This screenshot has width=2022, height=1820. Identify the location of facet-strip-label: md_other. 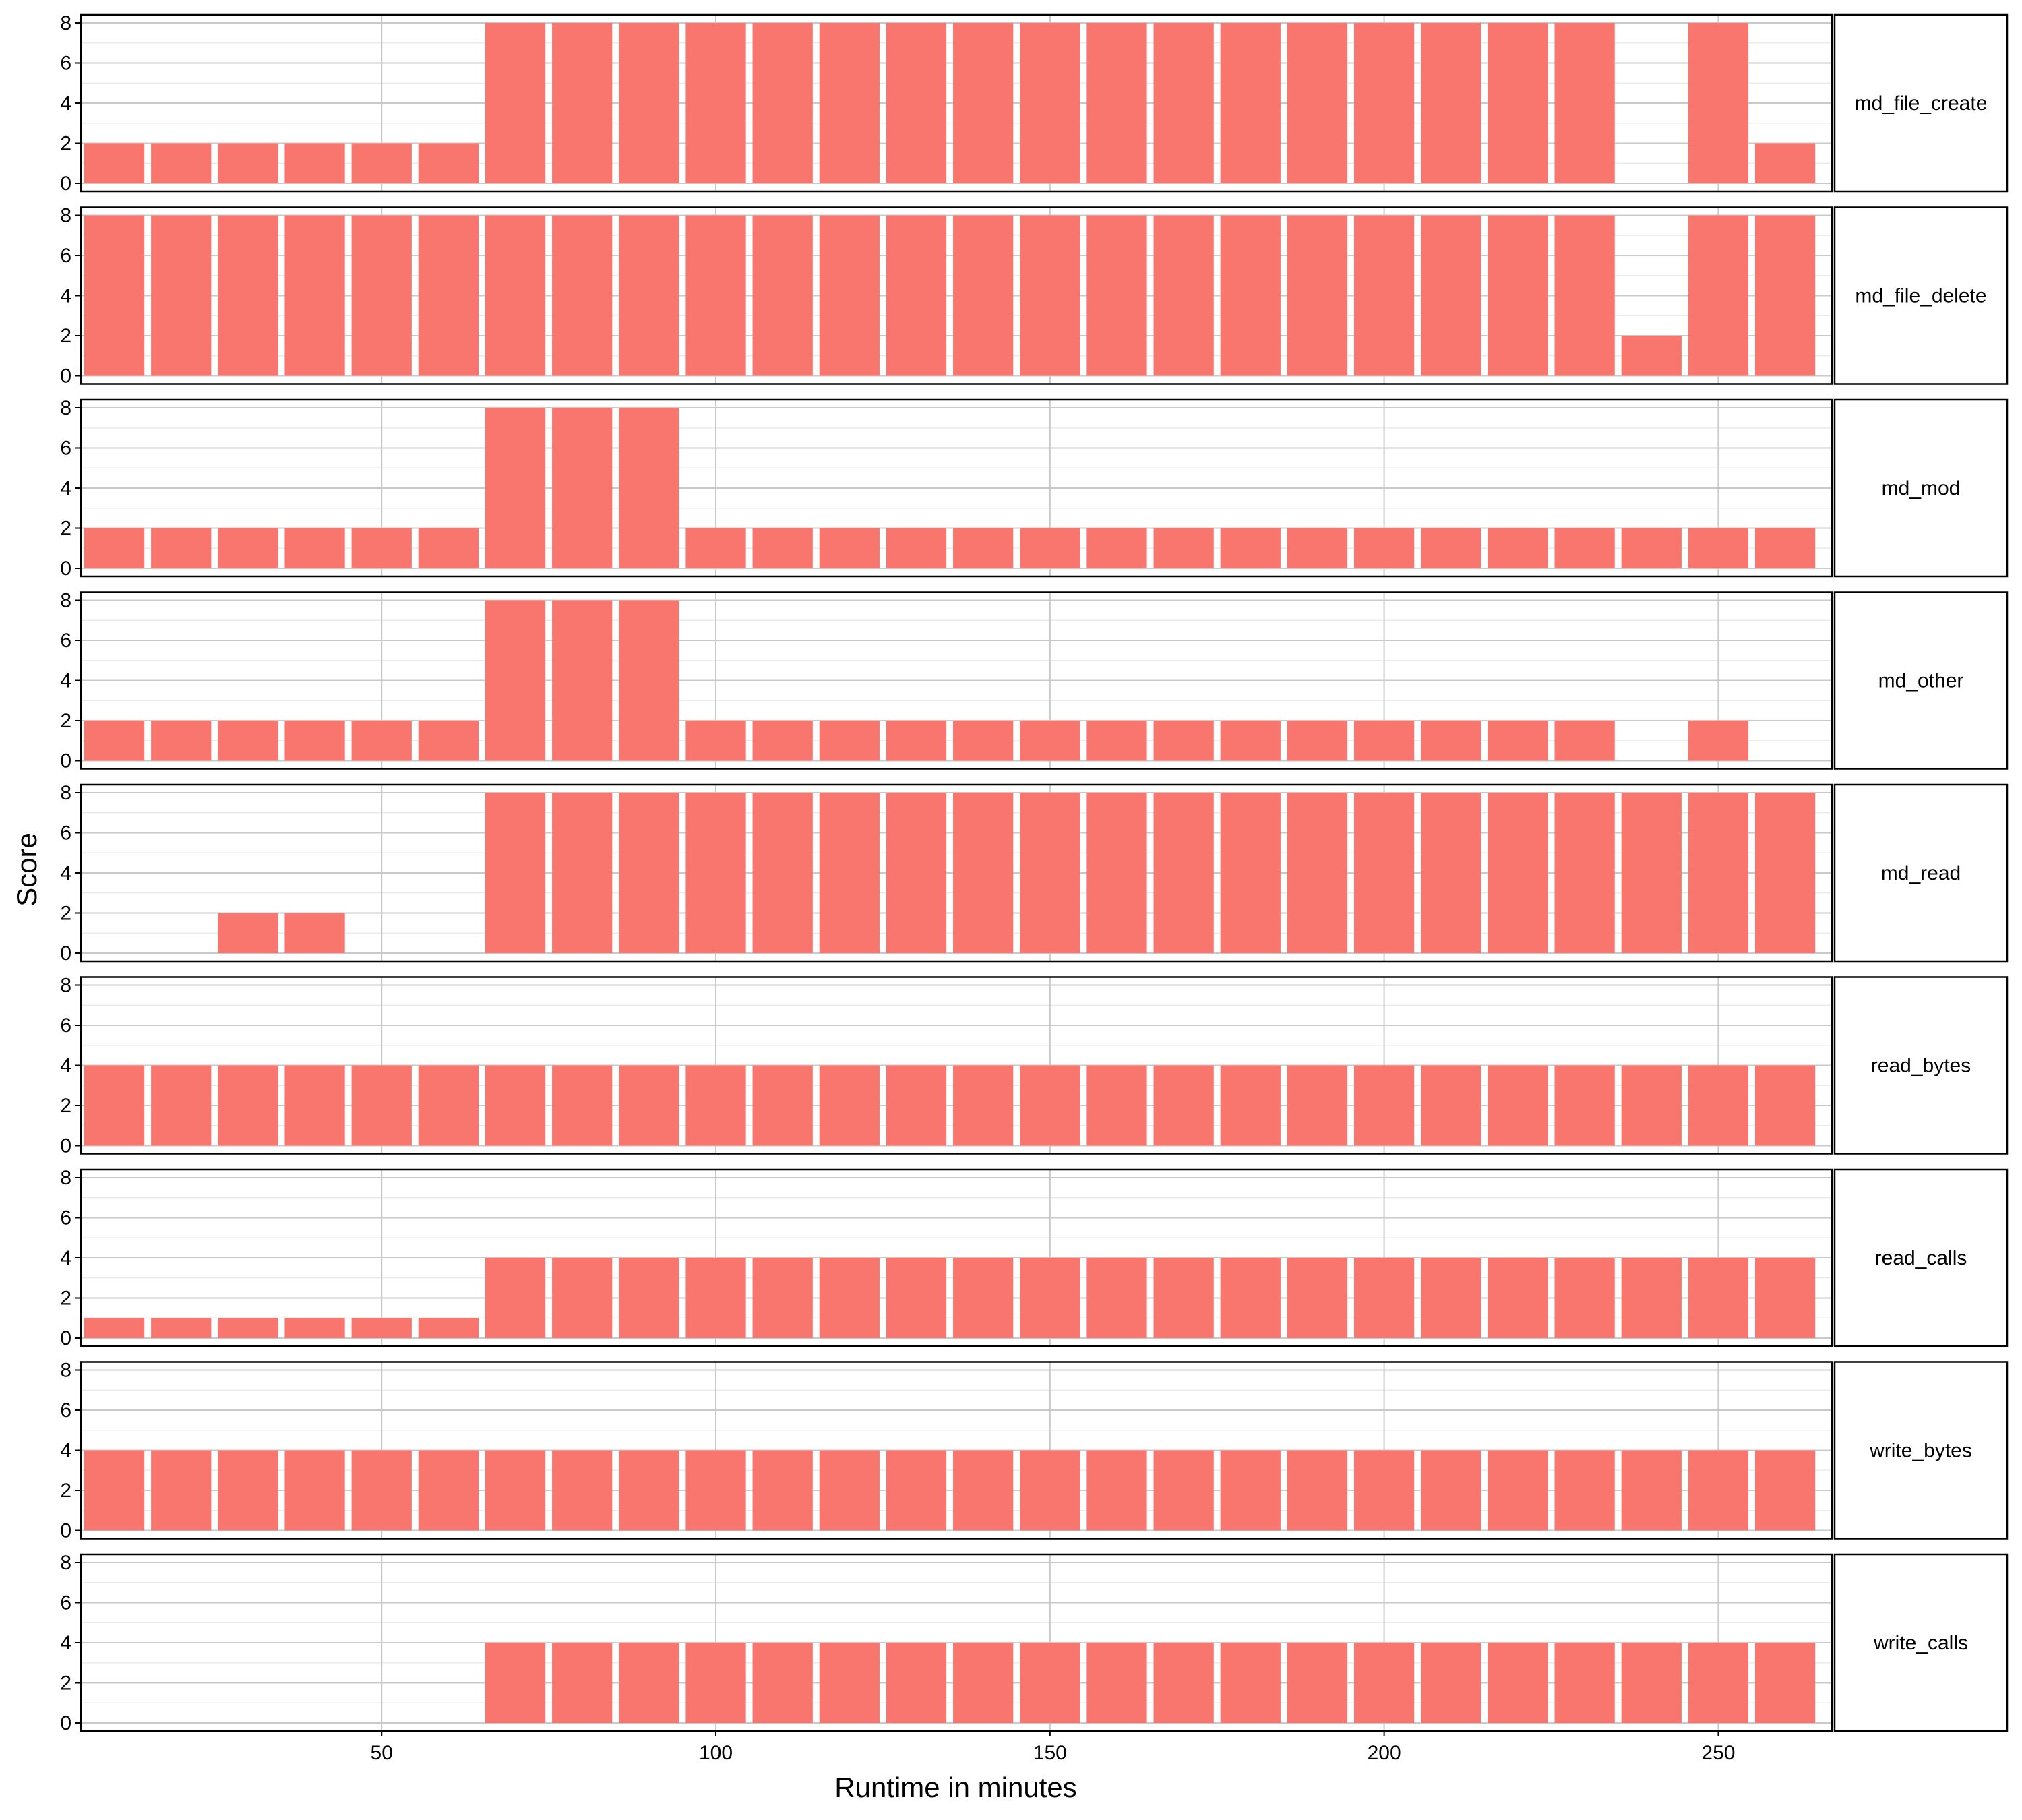
(1921, 681).